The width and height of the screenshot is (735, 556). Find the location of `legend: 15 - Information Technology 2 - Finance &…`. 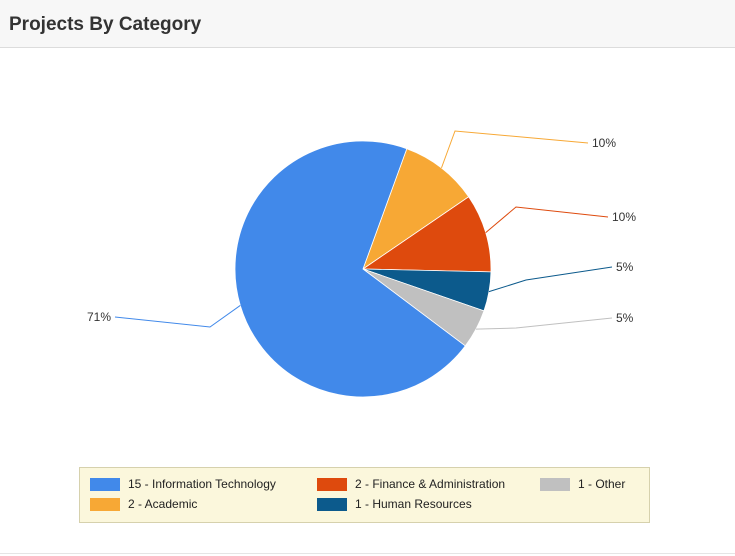

legend: 15 - Information Technology 2 - Finance &… is located at coordinates (364, 495).